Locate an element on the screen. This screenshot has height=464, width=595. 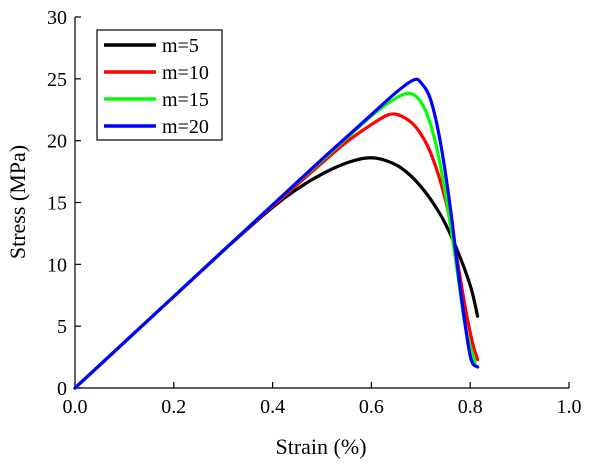
legend: m=5 m=10 m=15 m=20 is located at coordinates (159, 85).